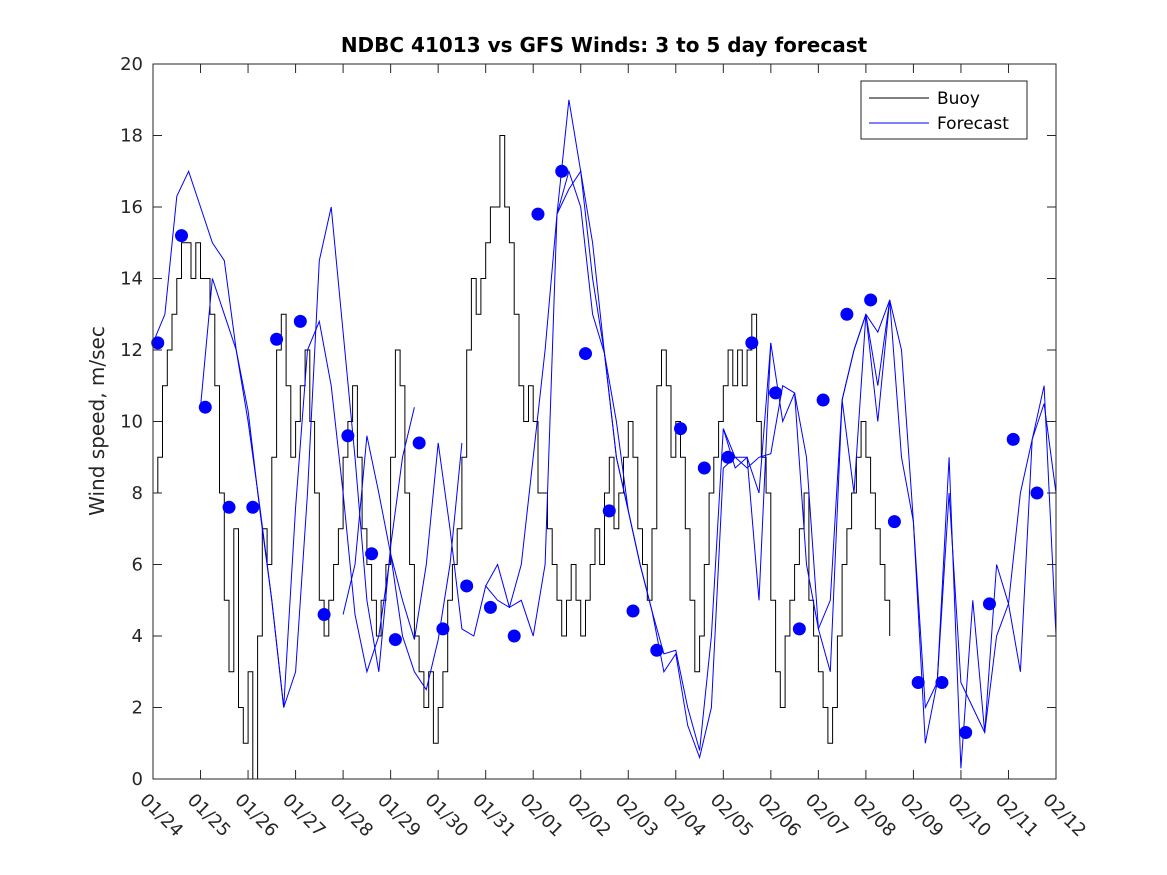 The image size is (1167, 875). I want to click on y-tick-label: 14, so click(131, 279).